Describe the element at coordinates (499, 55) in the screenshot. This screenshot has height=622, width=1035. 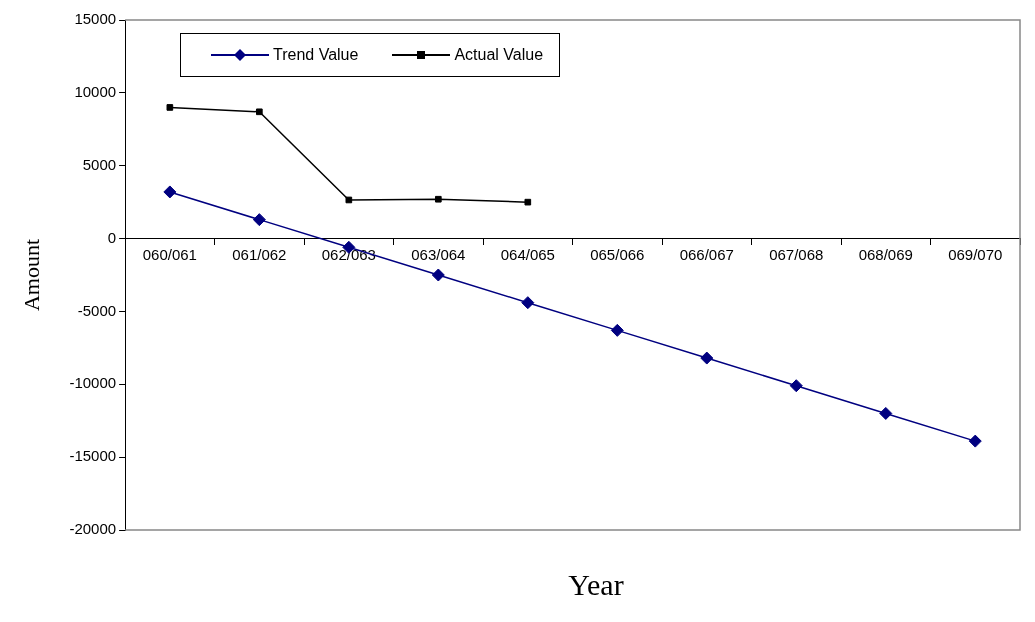
I see `legend-label: Actual Value` at that location.